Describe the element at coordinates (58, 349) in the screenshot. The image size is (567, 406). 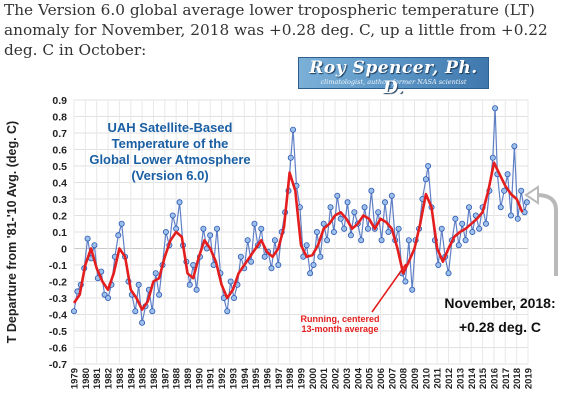
I see `y-tick-label: -0.6` at that location.